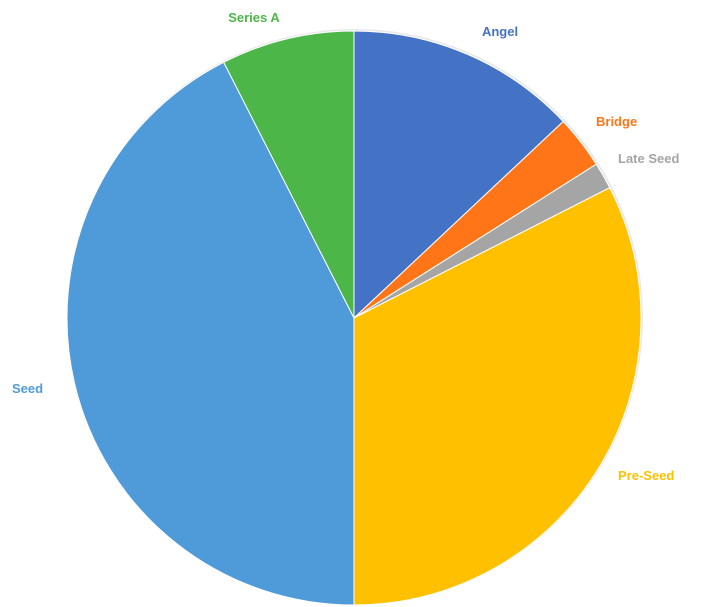  What do you see at coordinates (254, 17) in the screenshot?
I see `slice-label-series-a: Series A` at bounding box center [254, 17].